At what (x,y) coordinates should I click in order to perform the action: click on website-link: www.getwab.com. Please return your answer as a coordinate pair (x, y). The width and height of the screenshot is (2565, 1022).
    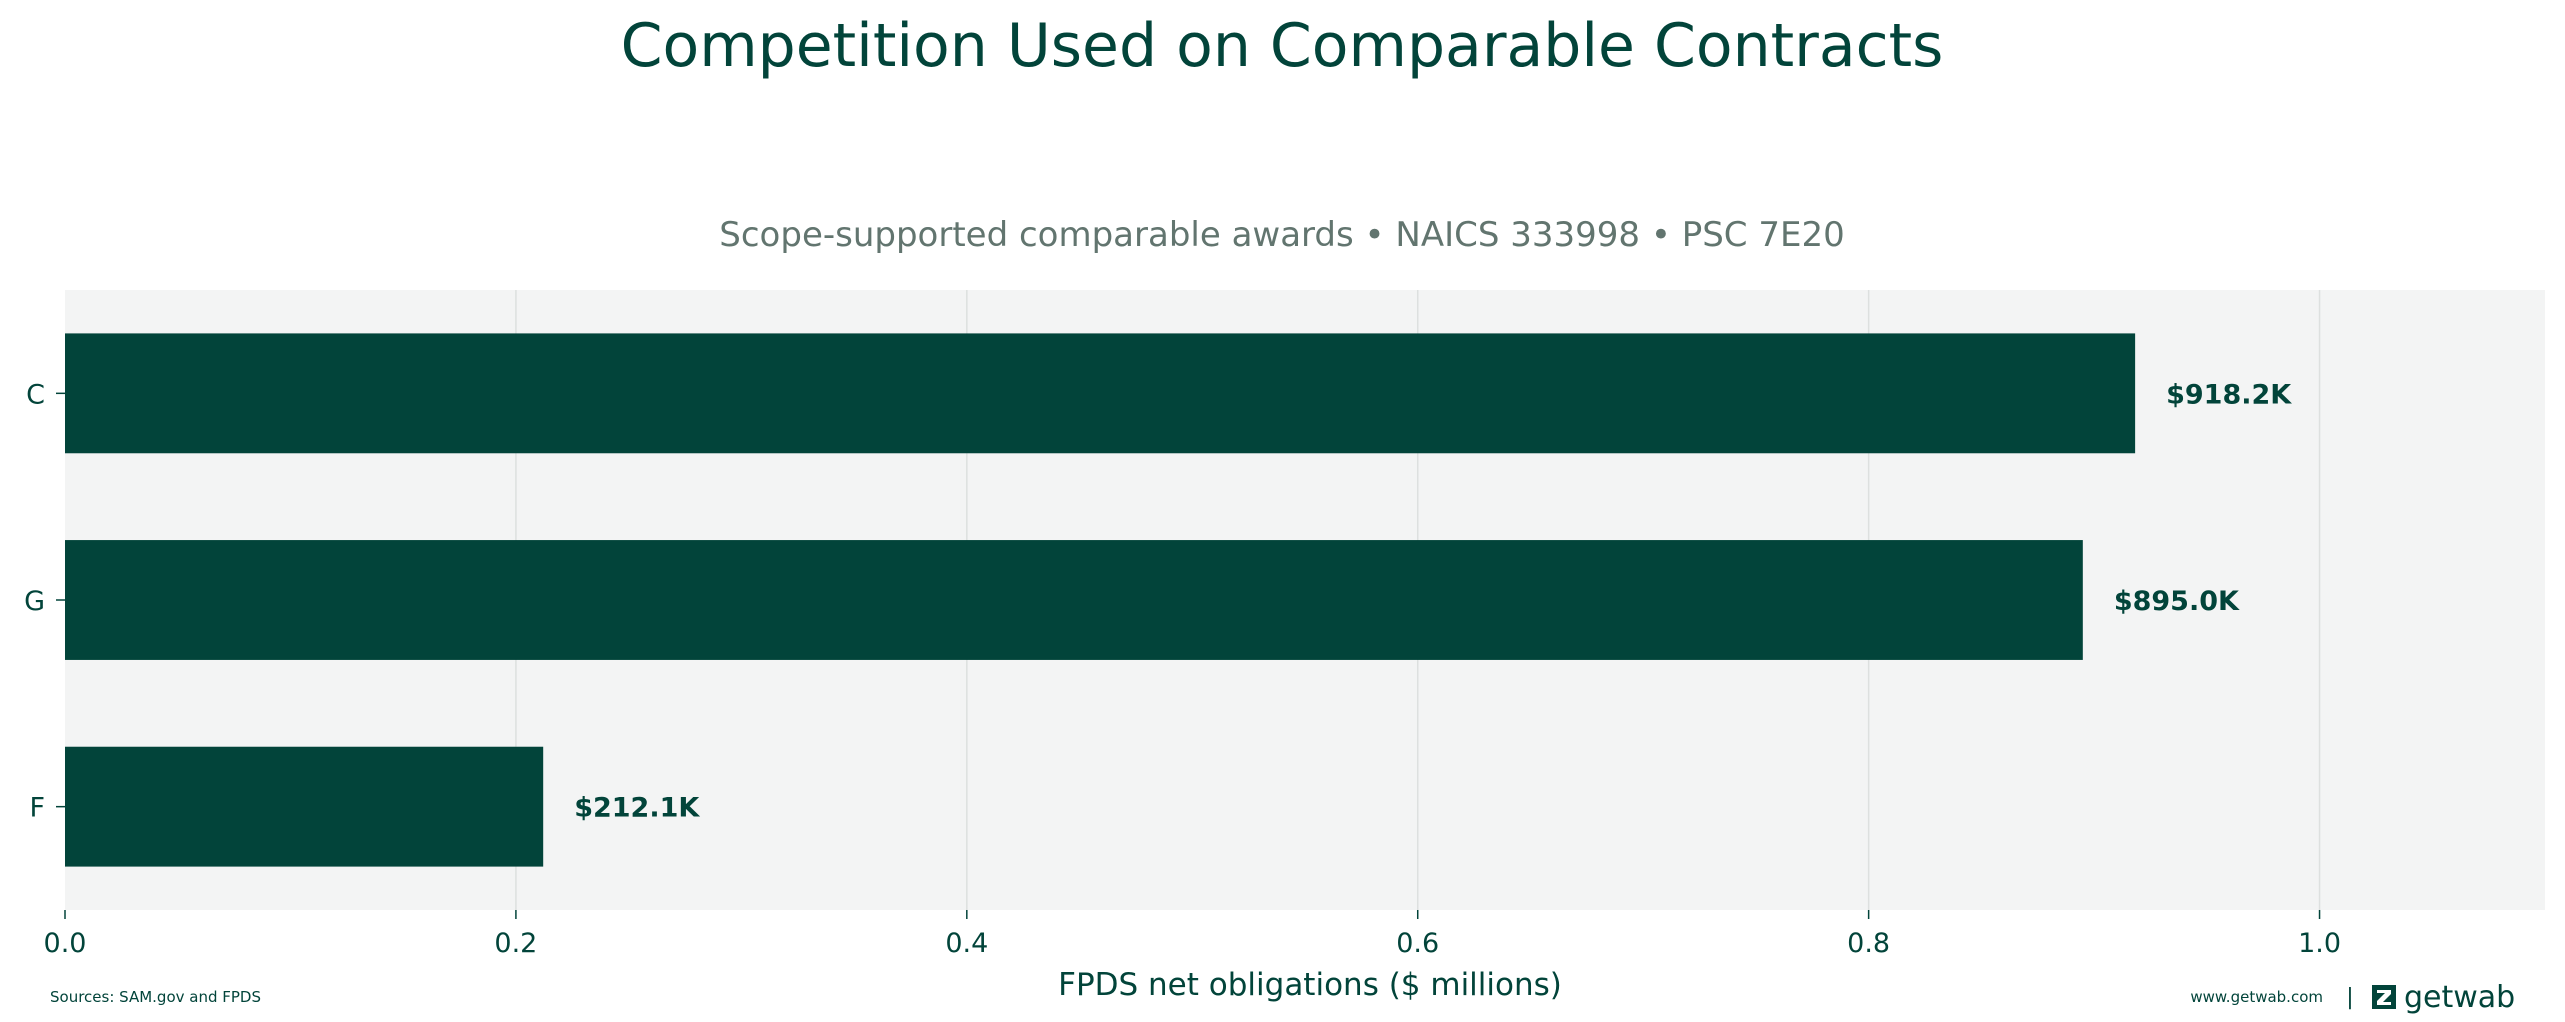
    Looking at the image, I should click on (2256, 997).